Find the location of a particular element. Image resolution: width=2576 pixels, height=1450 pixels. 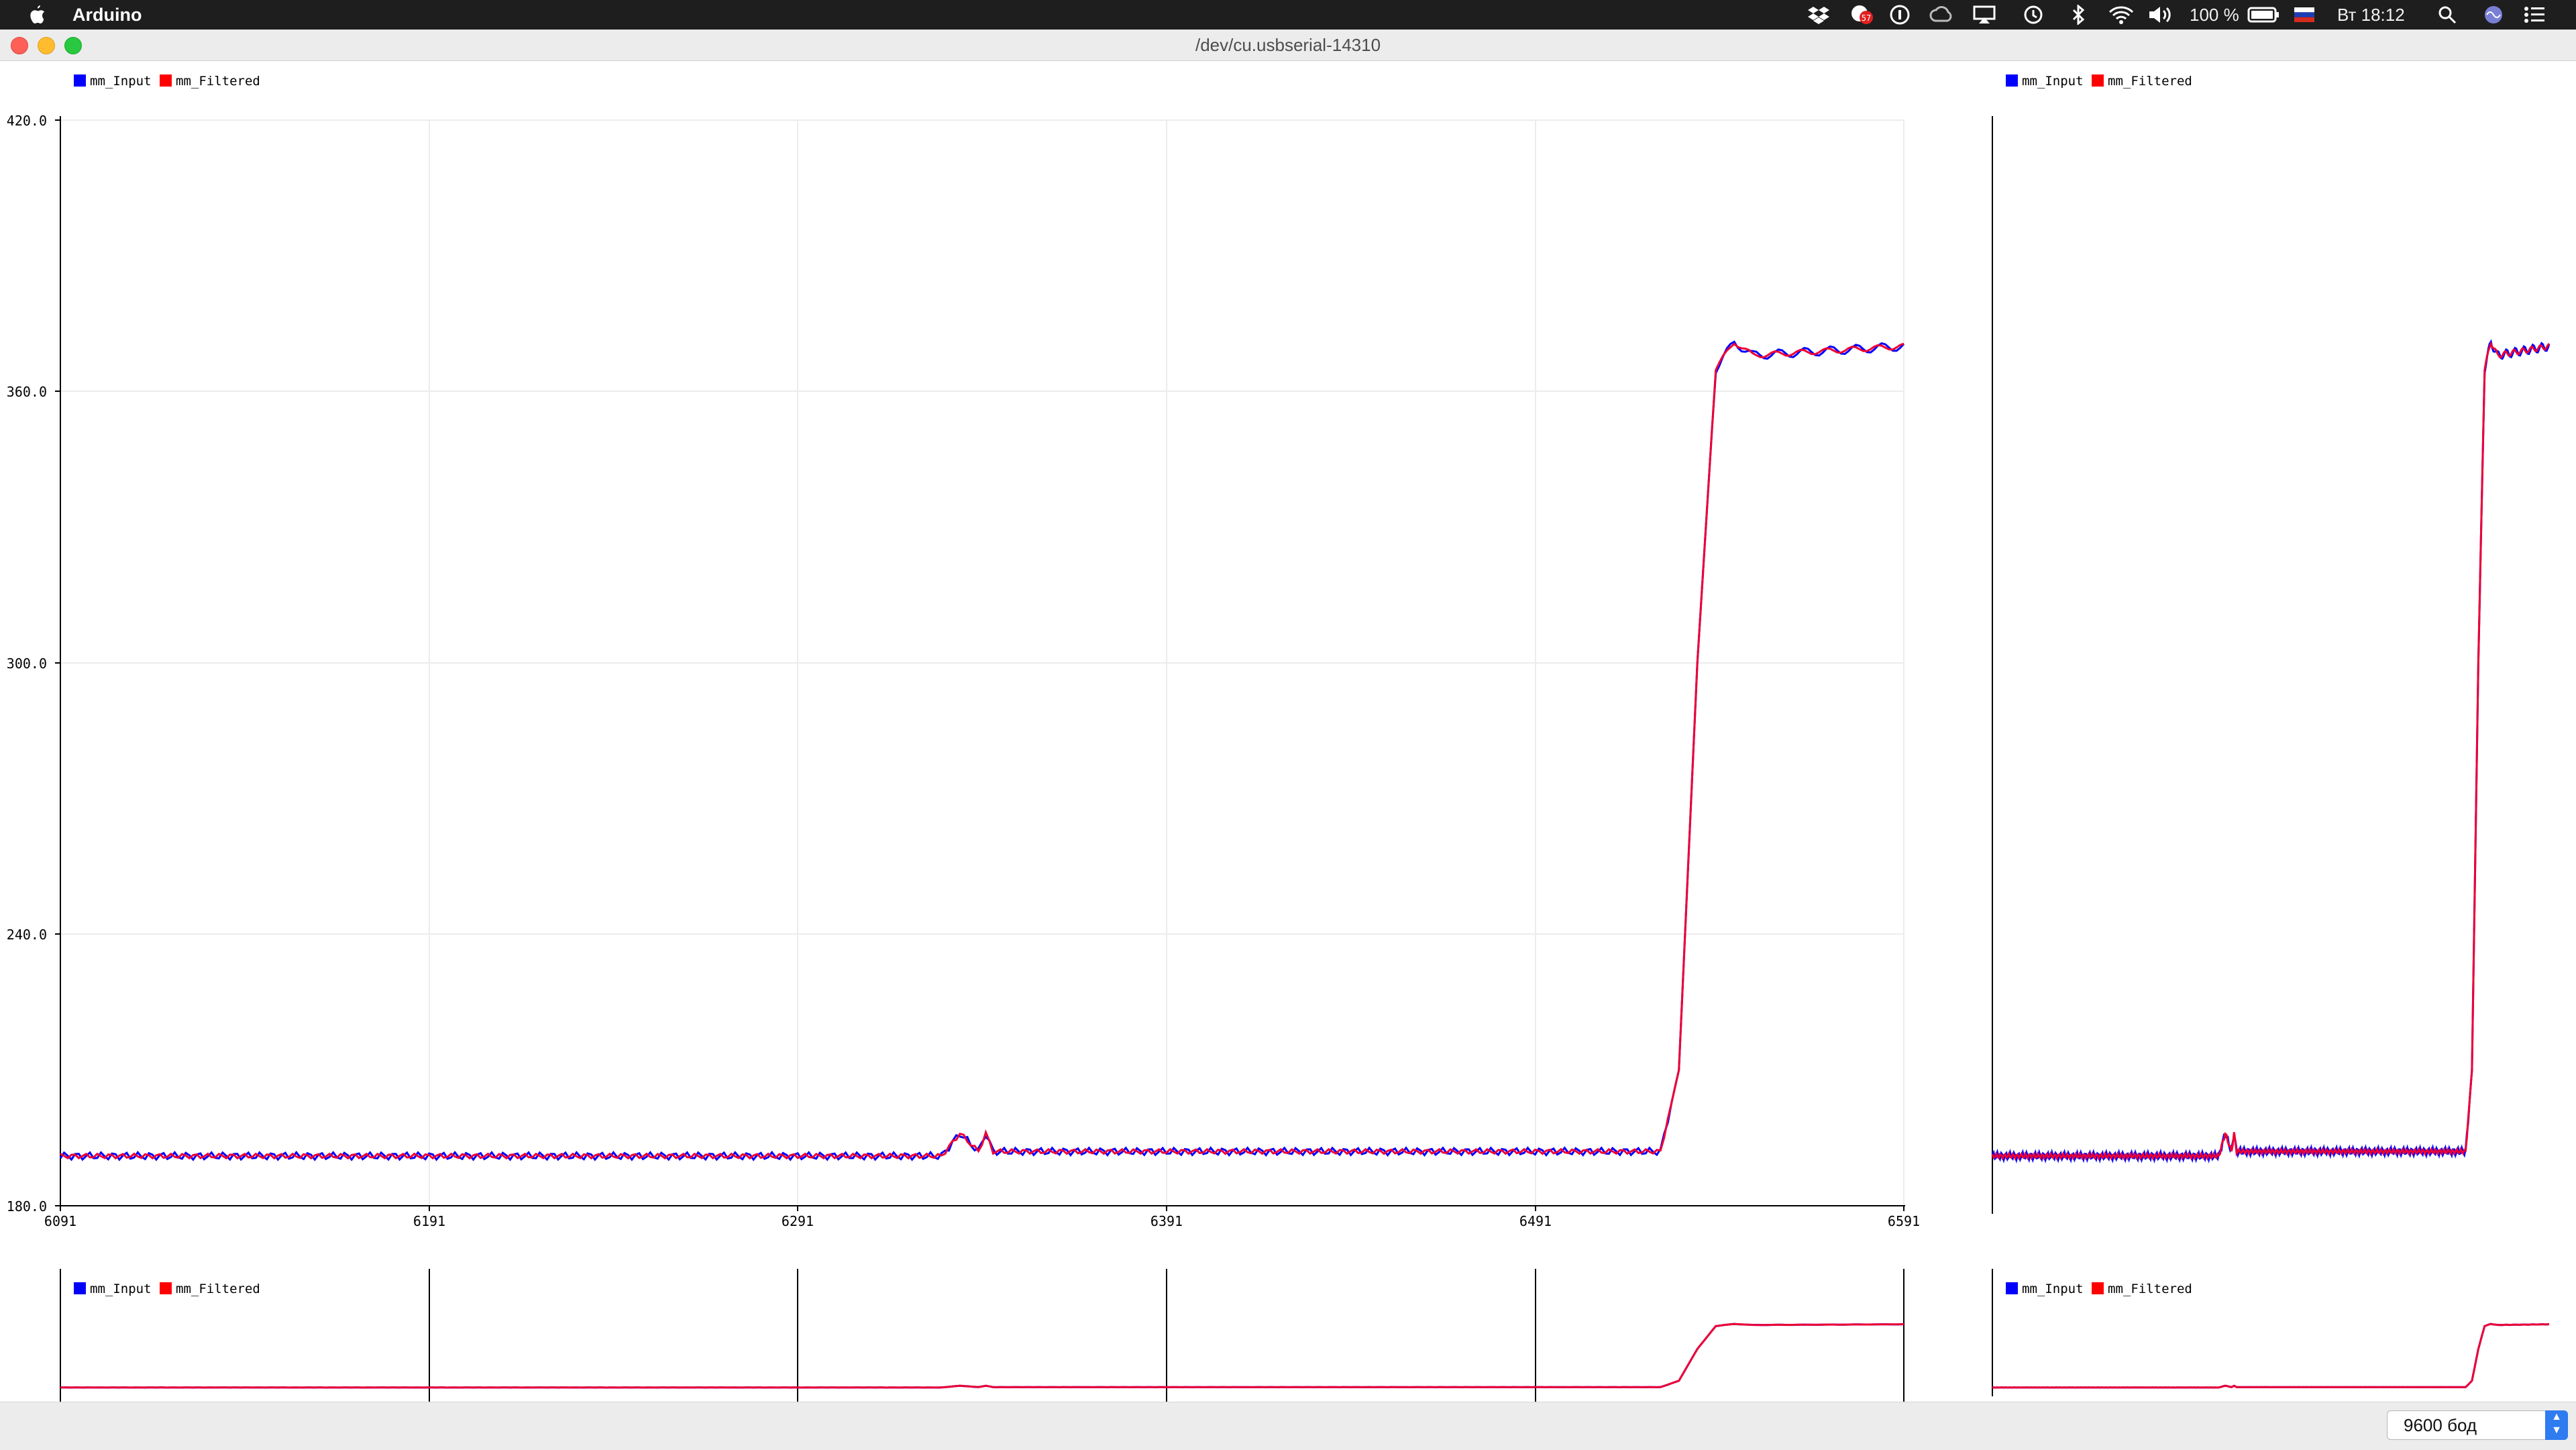

baud-rate-value: 9600 бод is located at coordinates (2440, 1425).